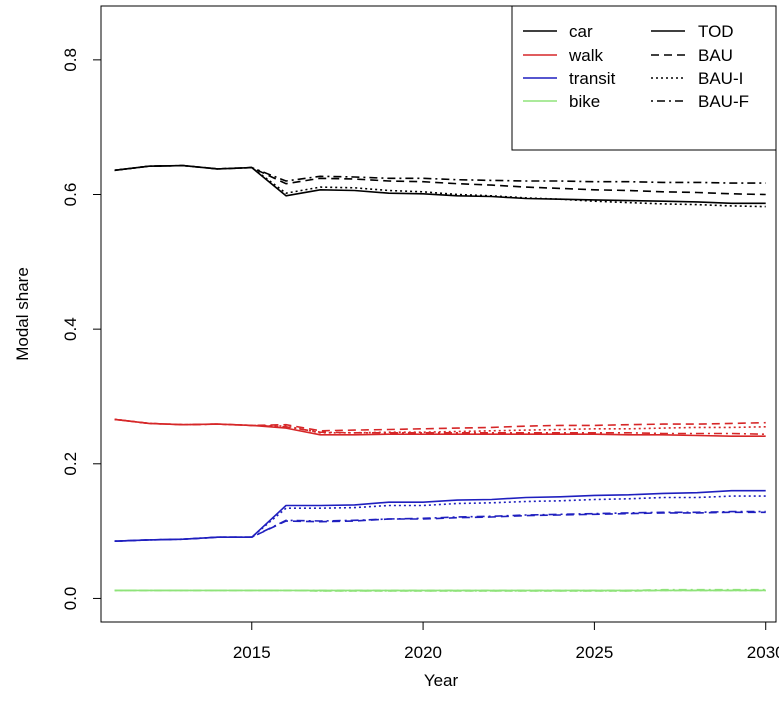  Describe the element at coordinates (440, 174) in the screenshot. I see `series-line-car-bau-f` at that location.